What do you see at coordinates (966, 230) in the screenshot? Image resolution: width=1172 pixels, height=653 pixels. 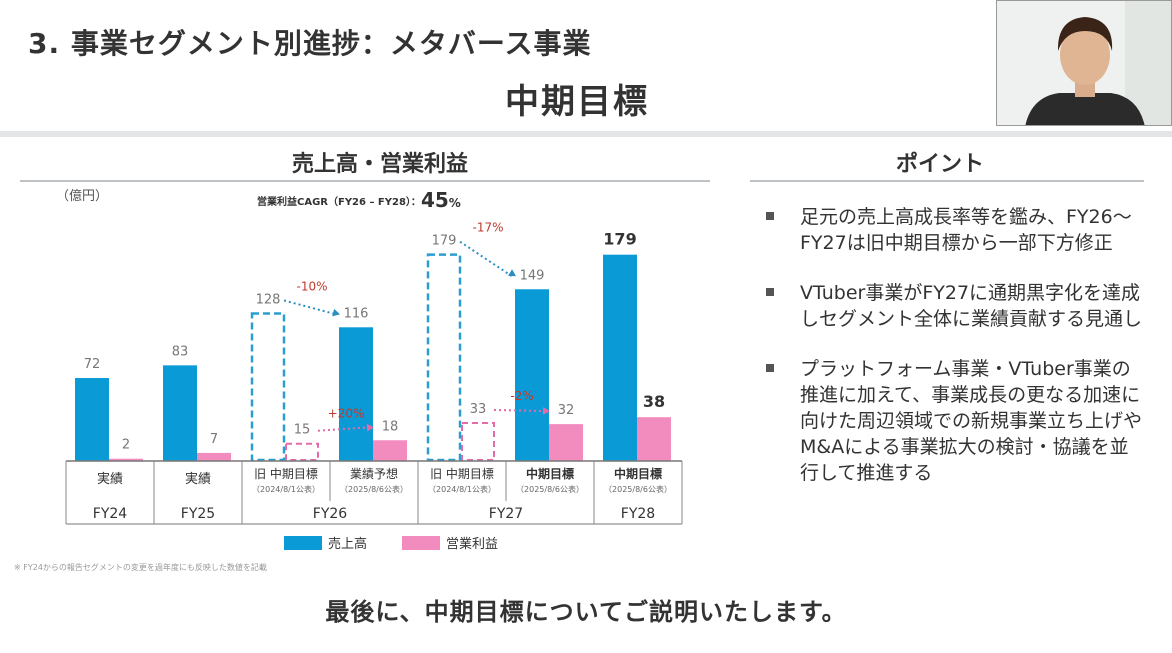 I see `point-text: 足元の売上高成長率等を鑑み、FY26～FY27は旧中期目標から一部下方修正` at bounding box center [966, 230].